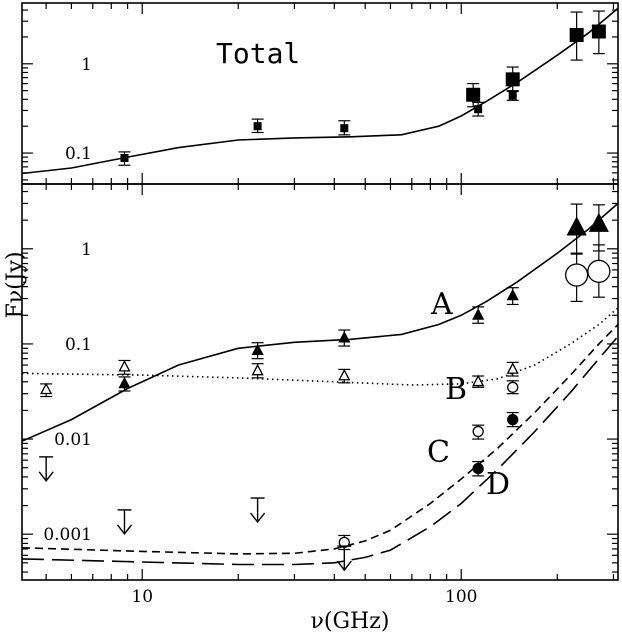 The width and height of the screenshot is (622, 637). Describe the element at coordinates (73, 440) in the screenshot. I see `bottom-y-tick-label: 0.01` at that location.